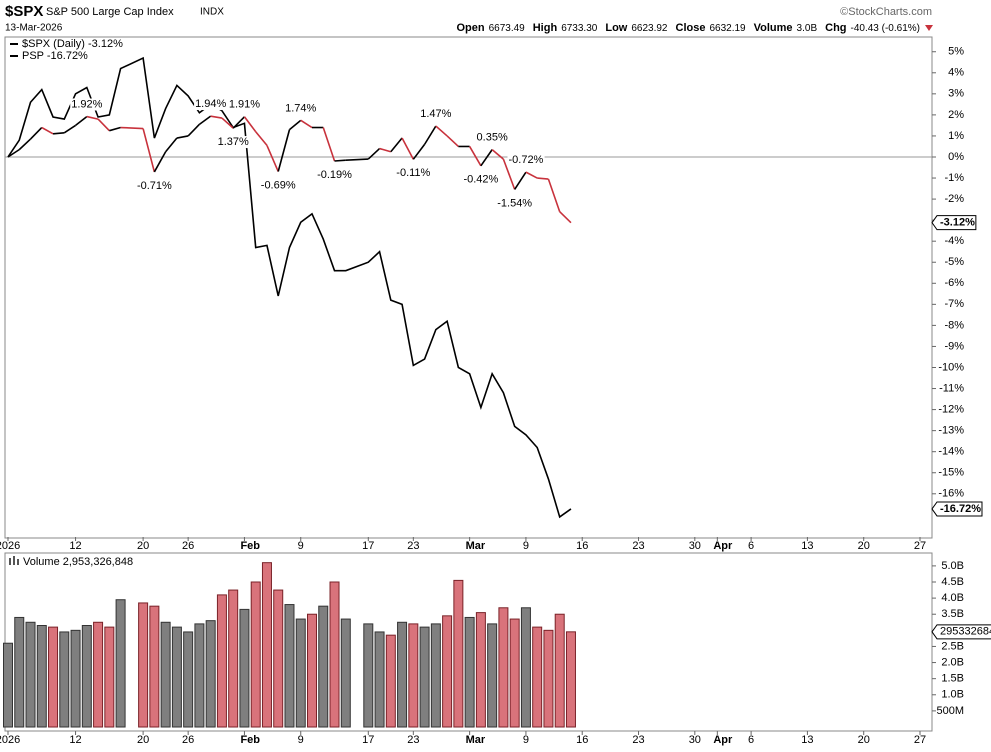  What do you see at coordinates (507, 28) in the screenshot?
I see `quote-value: 6673.49` at bounding box center [507, 28].